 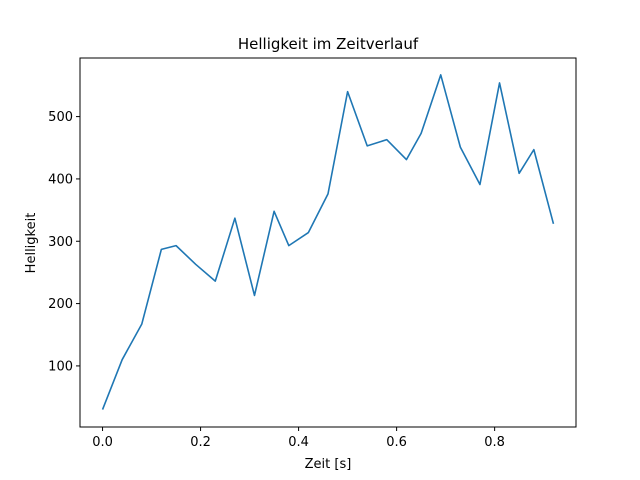 What do you see at coordinates (60, 304) in the screenshot?
I see `y-tick-label: 200` at bounding box center [60, 304].